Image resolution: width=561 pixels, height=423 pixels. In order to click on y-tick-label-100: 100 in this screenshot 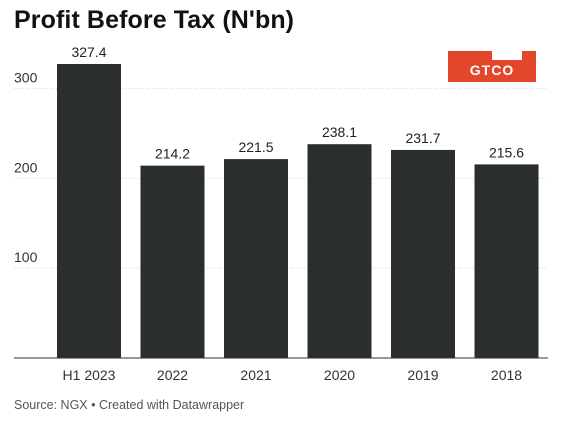, I will do `click(26, 257)`.